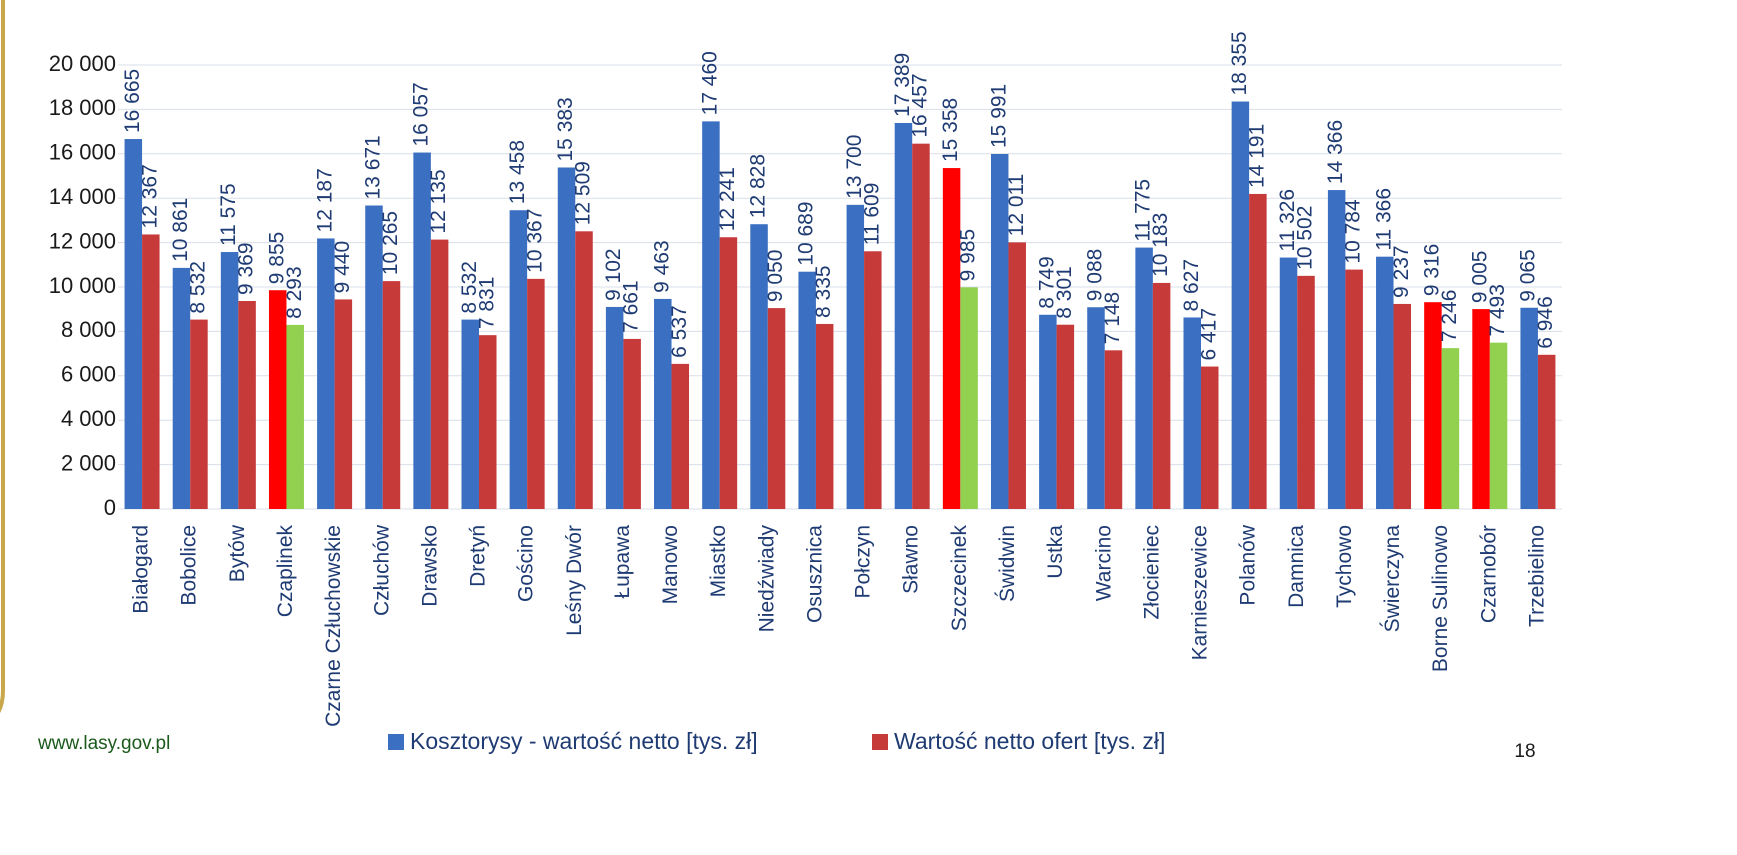  Describe the element at coordinates (1431, 270) in the screenshot. I see `value-label: 9 316` at that location.